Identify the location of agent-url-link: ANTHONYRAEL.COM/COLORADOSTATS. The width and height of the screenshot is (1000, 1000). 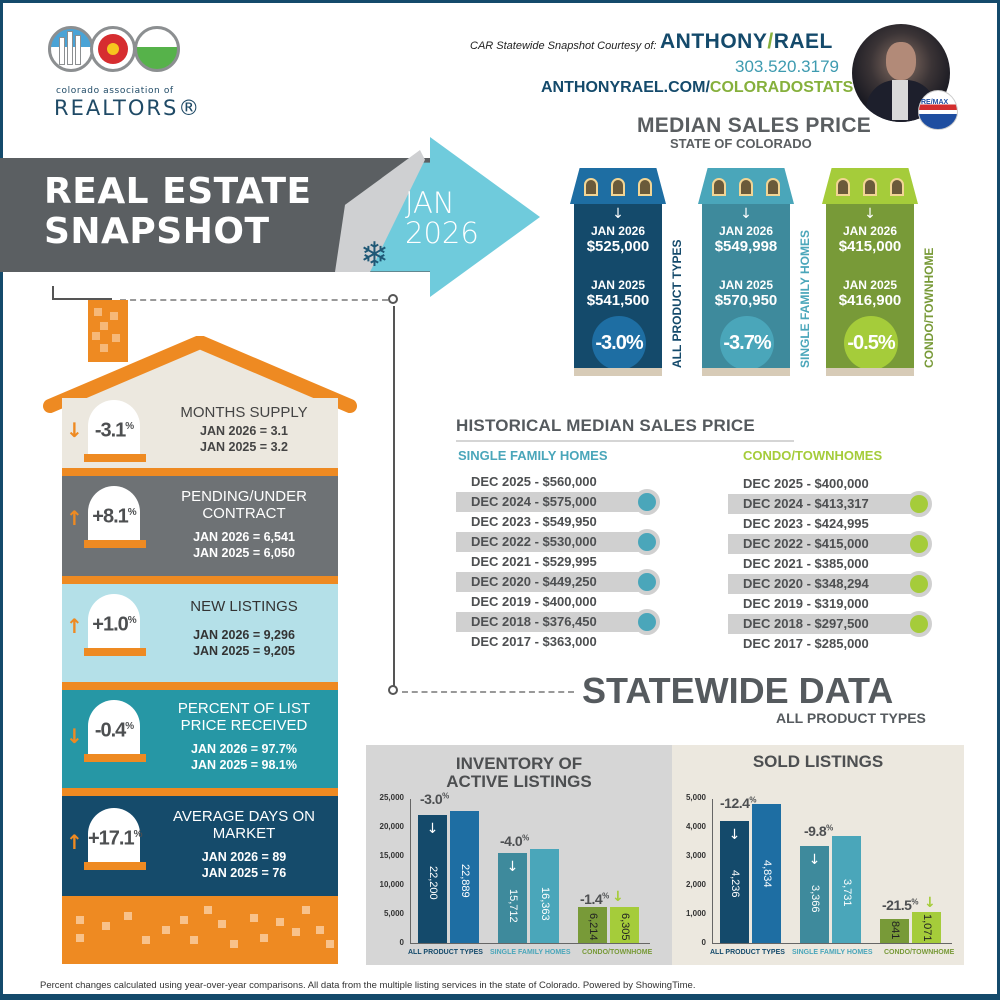
(697, 88).